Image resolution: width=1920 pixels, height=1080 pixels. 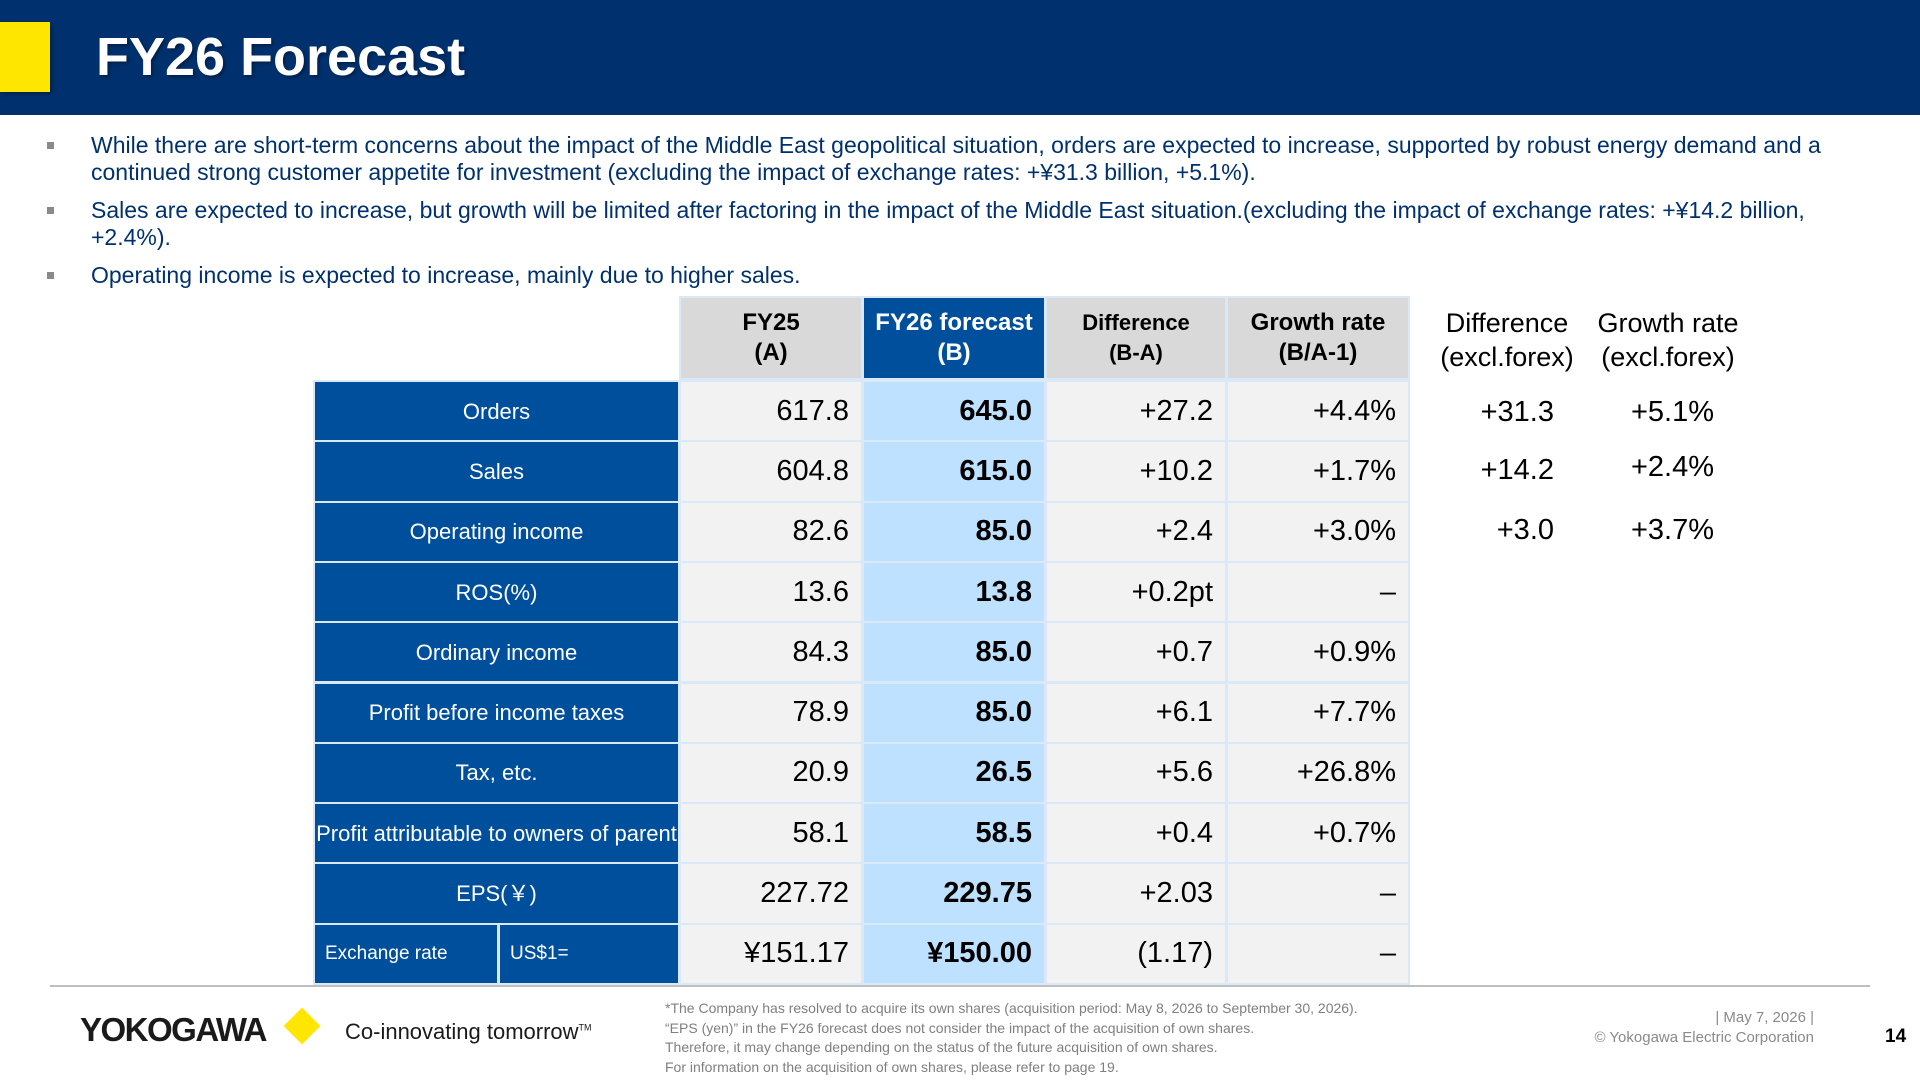 What do you see at coordinates (1136, 592) in the screenshot?
I see `table-cell-diff: +0.2pt` at bounding box center [1136, 592].